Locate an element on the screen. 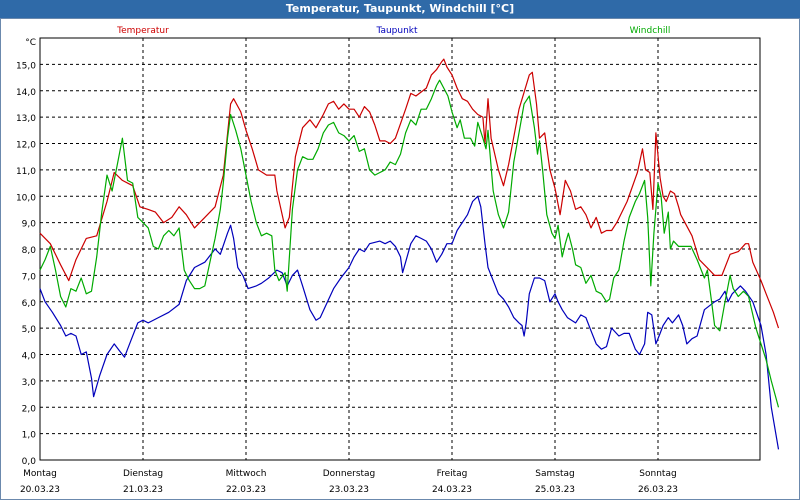 The height and width of the screenshot is (500, 800). y-tick-label: 3,0 is located at coordinates (29, 383).